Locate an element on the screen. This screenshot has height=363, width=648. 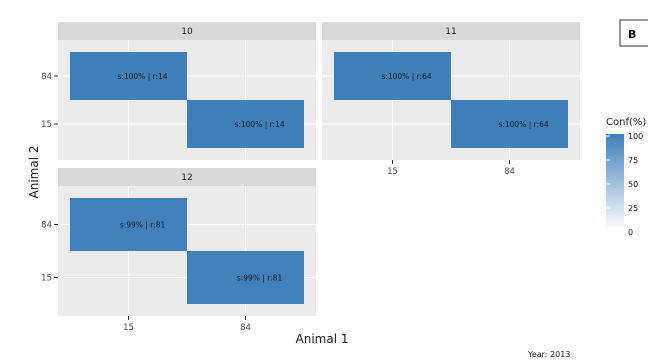
panel-letter: B is located at coordinates (632, 34).